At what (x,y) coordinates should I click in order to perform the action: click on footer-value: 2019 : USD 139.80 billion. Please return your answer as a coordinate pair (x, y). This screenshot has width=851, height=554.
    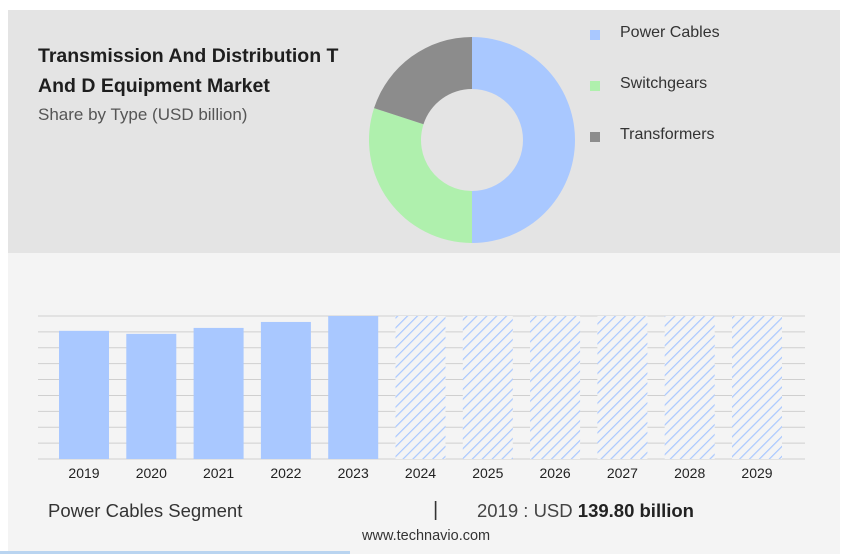
    Looking at the image, I should click on (585, 511).